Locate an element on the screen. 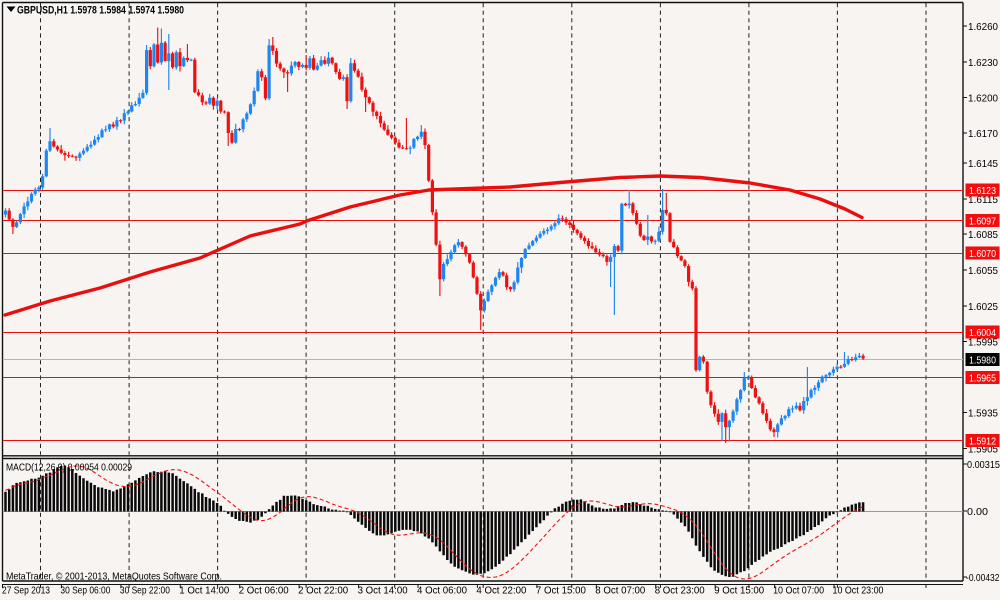  svg-text: 1.5980 is located at coordinates (982, 361).